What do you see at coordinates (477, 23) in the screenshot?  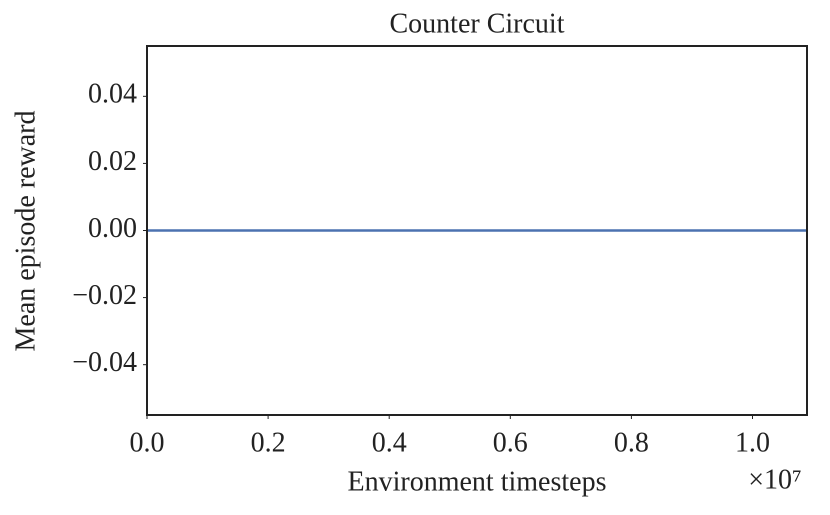 I see `chart-title: Counter Circuit` at bounding box center [477, 23].